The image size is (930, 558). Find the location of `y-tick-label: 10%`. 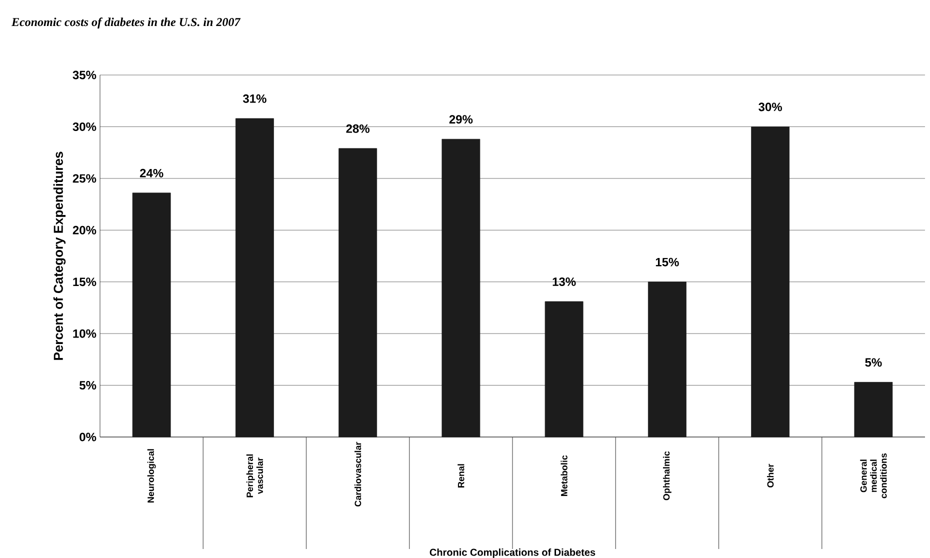

y-tick-label: 10% is located at coordinates (84, 333).